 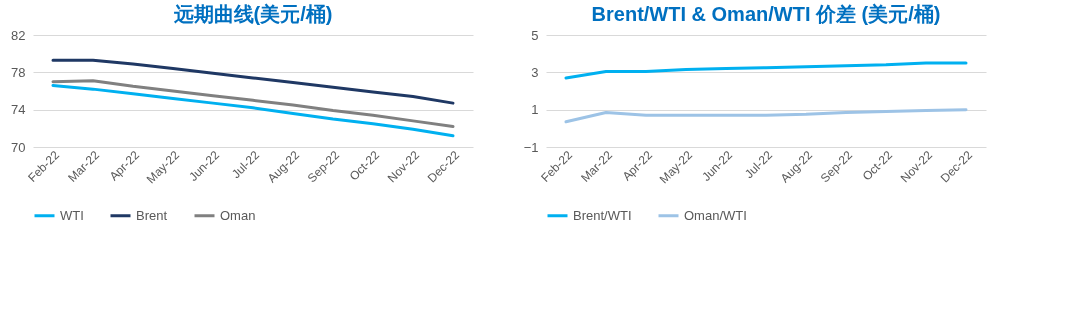 I want to click on y-tick-label: 78, so click(x=18, y=72).